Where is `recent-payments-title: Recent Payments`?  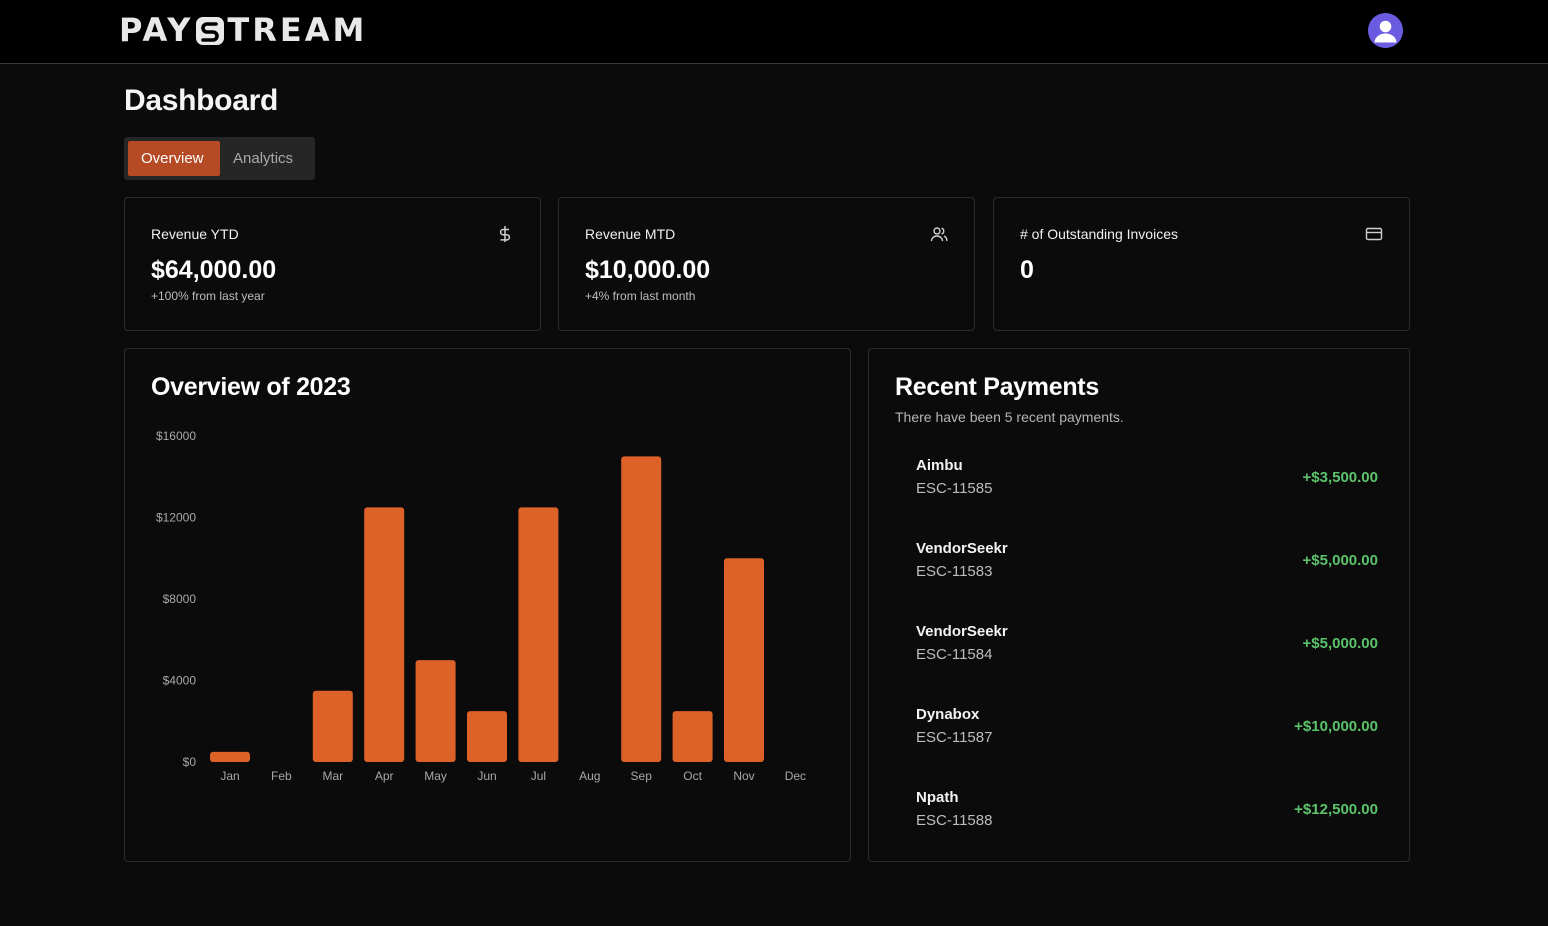
recent-payments-title: Recent Payments is located at coordinates (997, 387).